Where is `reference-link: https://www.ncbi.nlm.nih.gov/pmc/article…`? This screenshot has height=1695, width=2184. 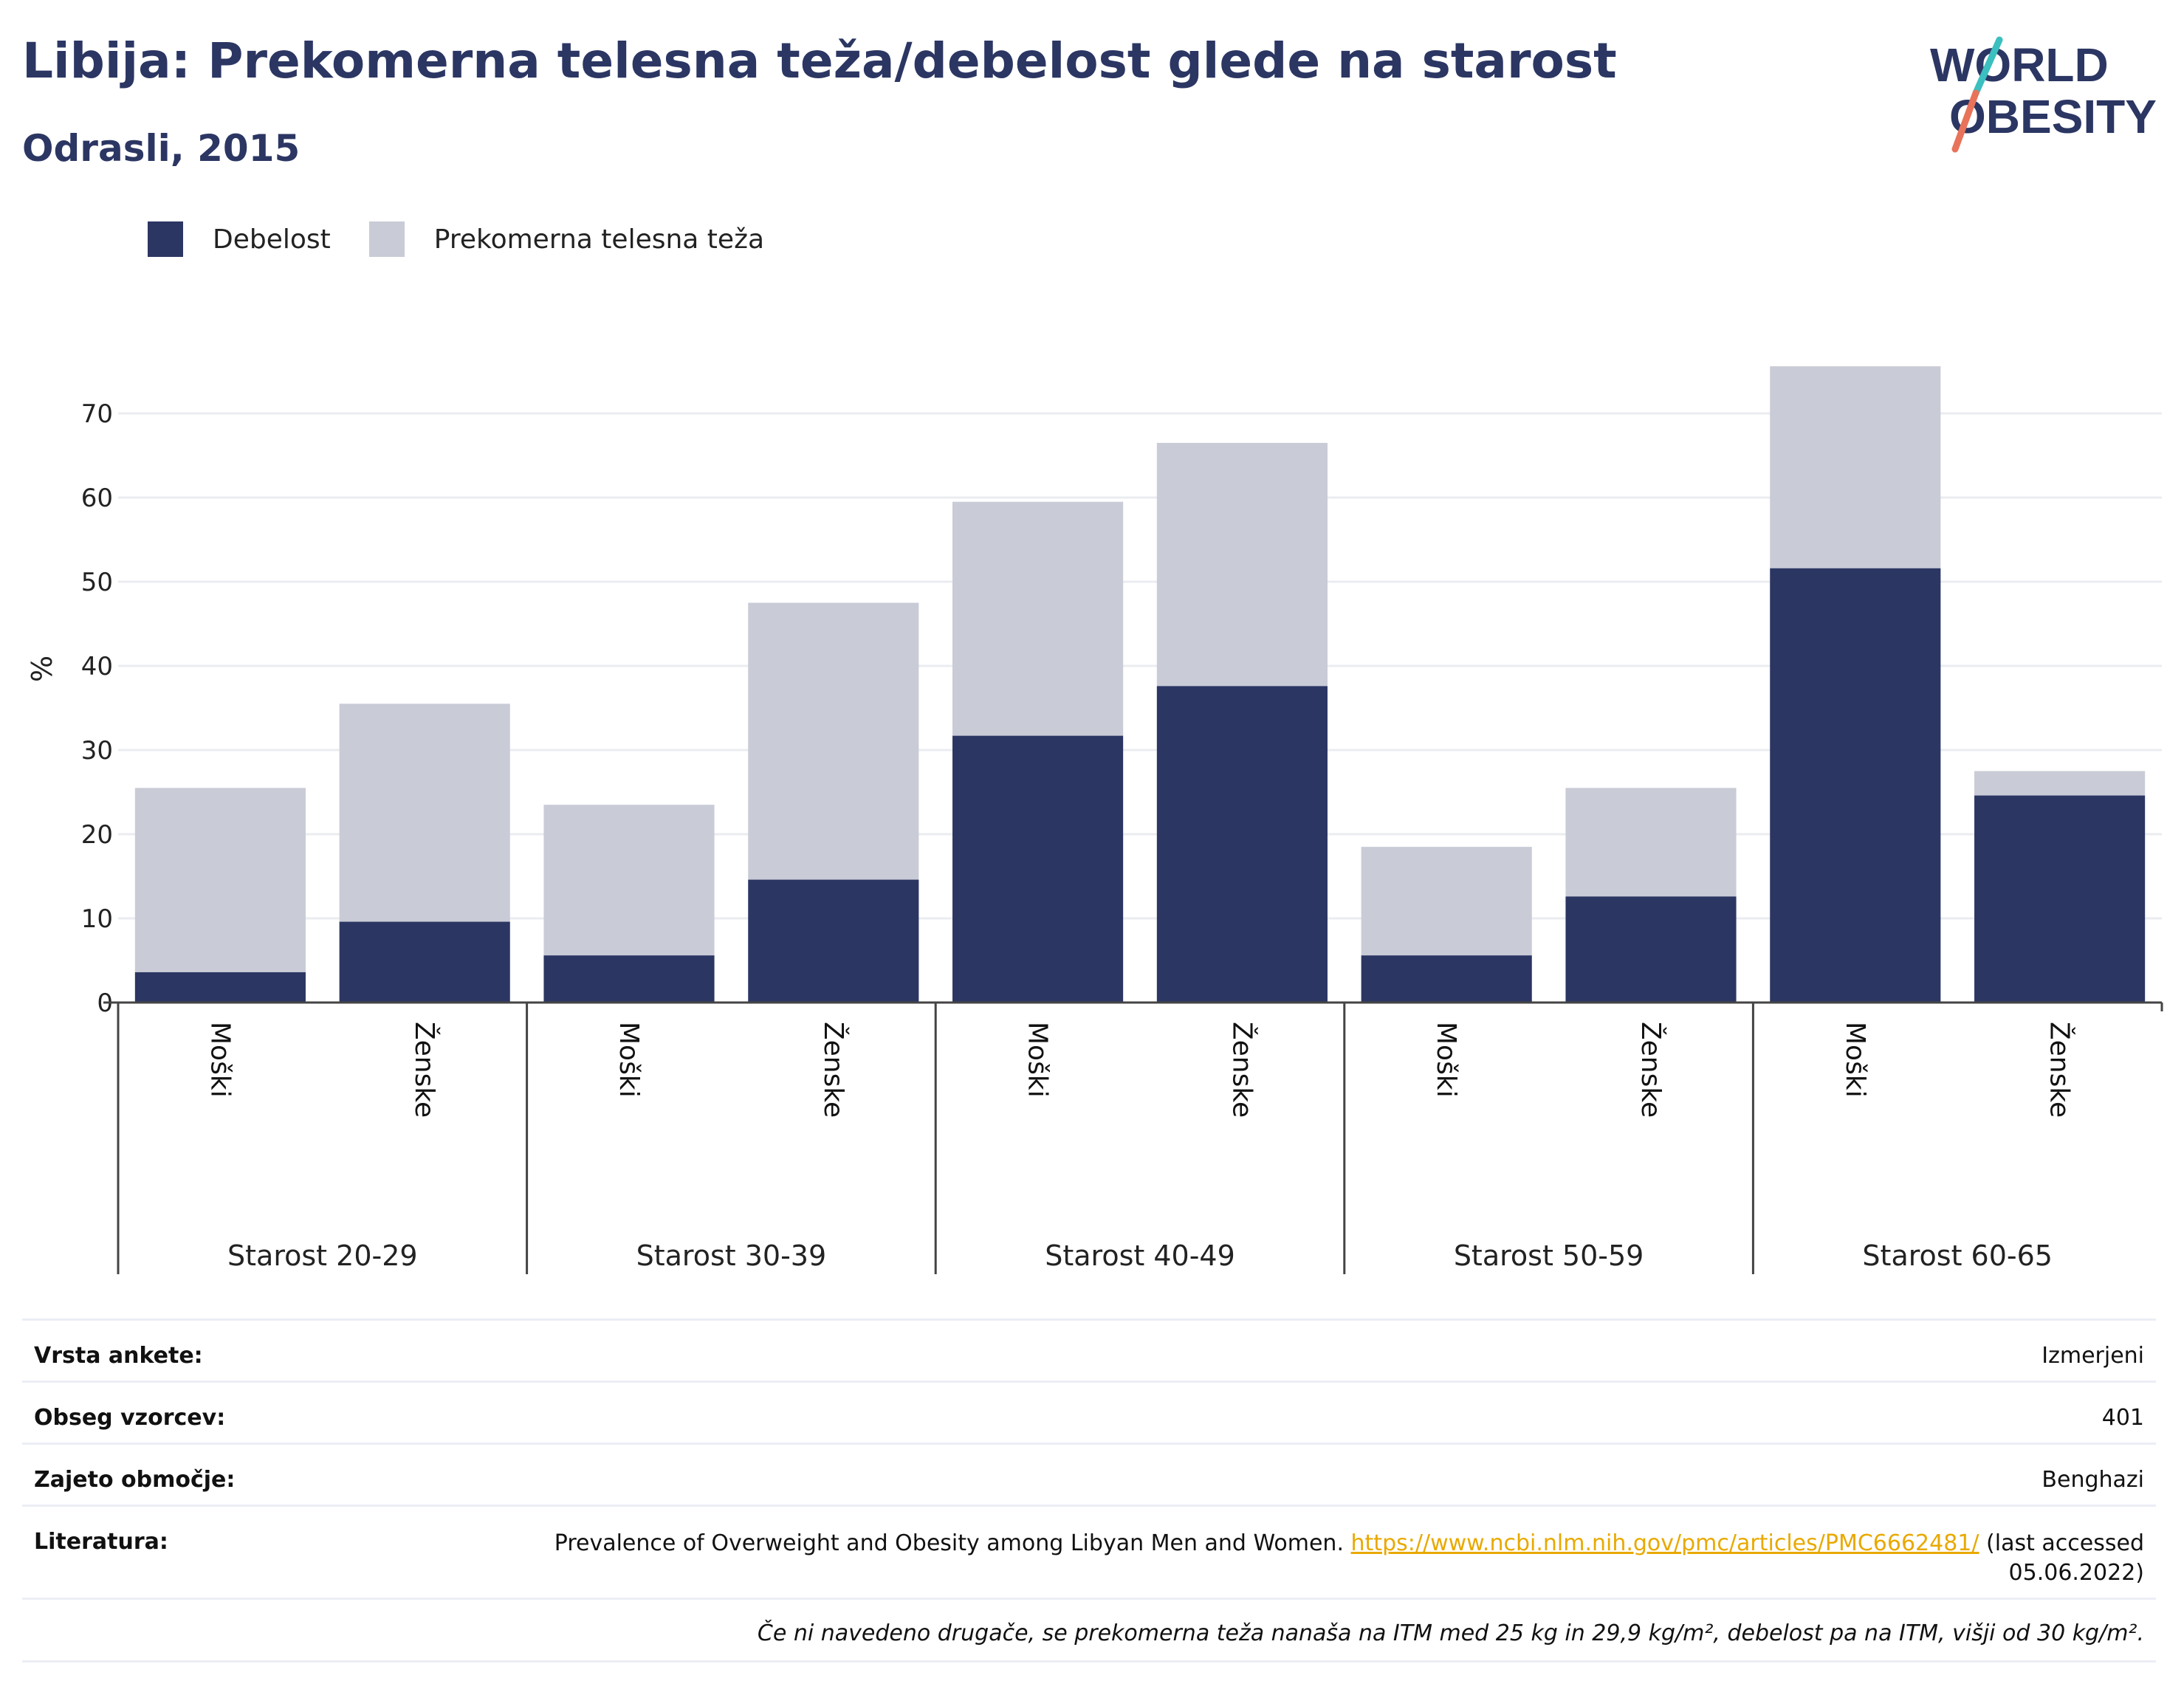
reference-link: https://www.ncbi.nlm.nih.gov/pmc/article… is located at coordinates (1665, 1543).